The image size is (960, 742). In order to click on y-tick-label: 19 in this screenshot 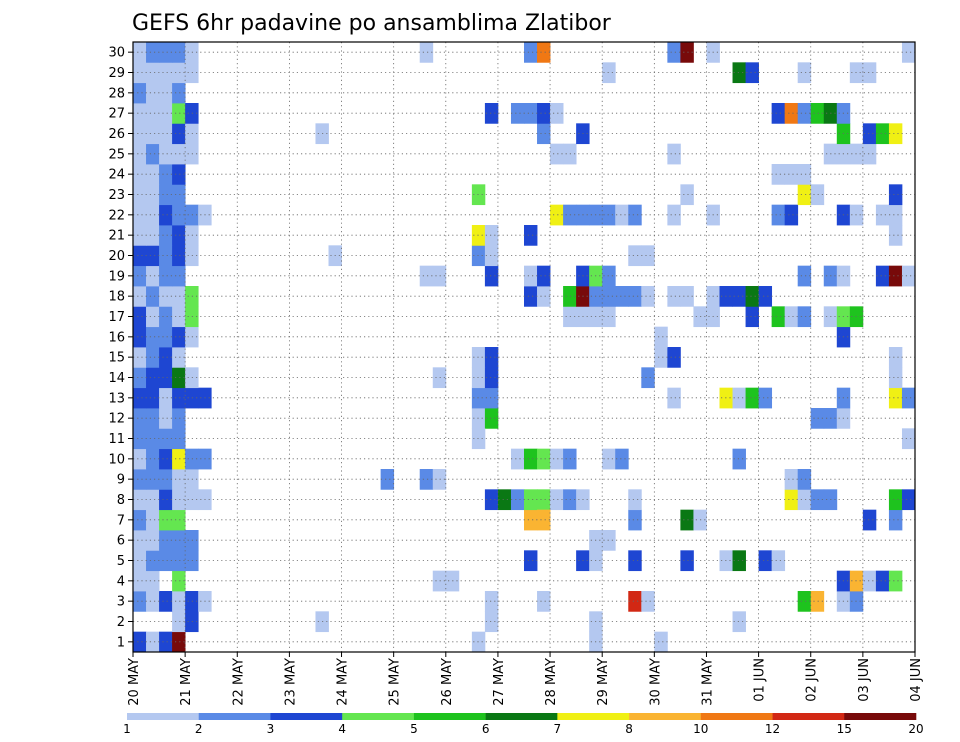, I will do `click(116, 276)`.